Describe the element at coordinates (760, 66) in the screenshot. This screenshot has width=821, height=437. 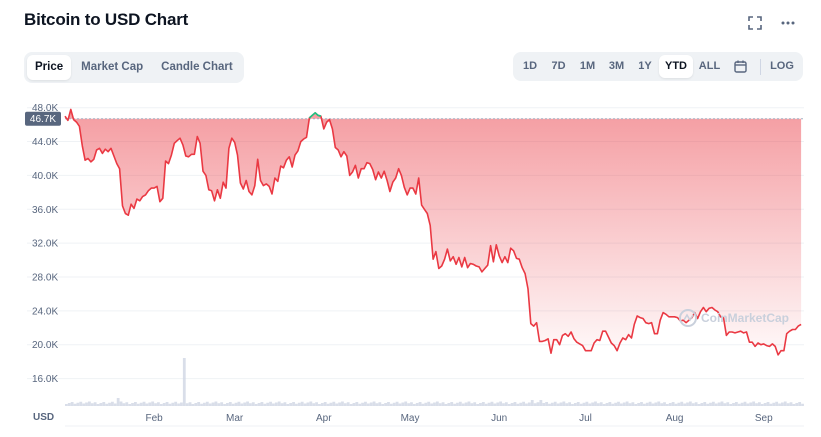
I see `range-divider` at that location.